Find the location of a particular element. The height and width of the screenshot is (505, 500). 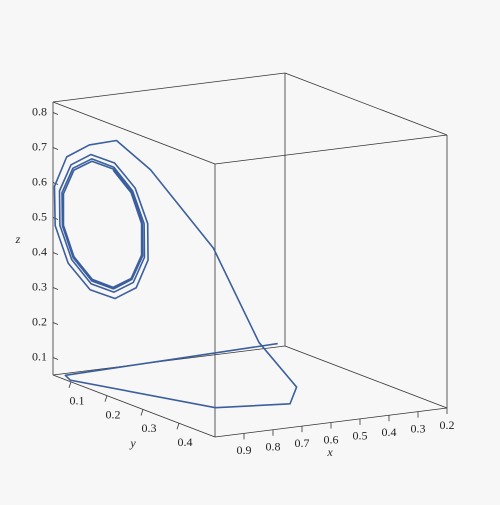

z-tick-label: 0.5 is located at coordinates (39, 216).